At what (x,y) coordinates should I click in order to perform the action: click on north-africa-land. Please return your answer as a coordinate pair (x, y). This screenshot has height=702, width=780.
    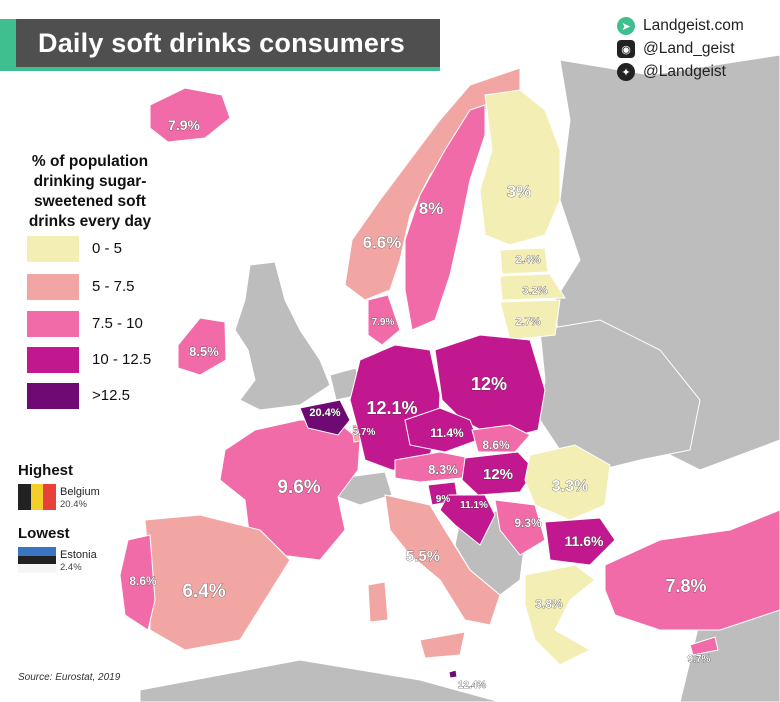
    Looking at the image, I should click on (320, 680).